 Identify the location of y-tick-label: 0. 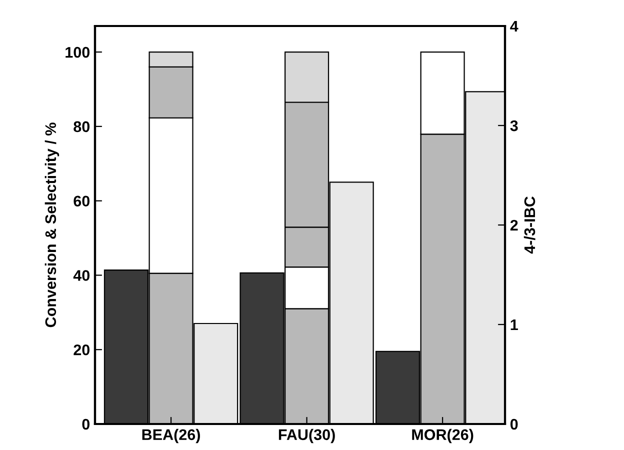
(86, 424).